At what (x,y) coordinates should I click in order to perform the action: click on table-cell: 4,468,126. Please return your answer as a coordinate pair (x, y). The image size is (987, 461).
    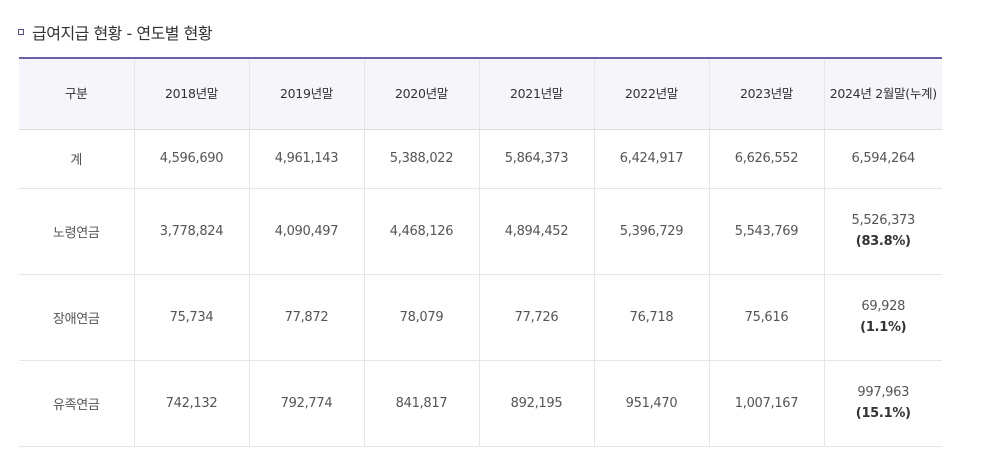
    Looking at the image, I should click on (421, 231).